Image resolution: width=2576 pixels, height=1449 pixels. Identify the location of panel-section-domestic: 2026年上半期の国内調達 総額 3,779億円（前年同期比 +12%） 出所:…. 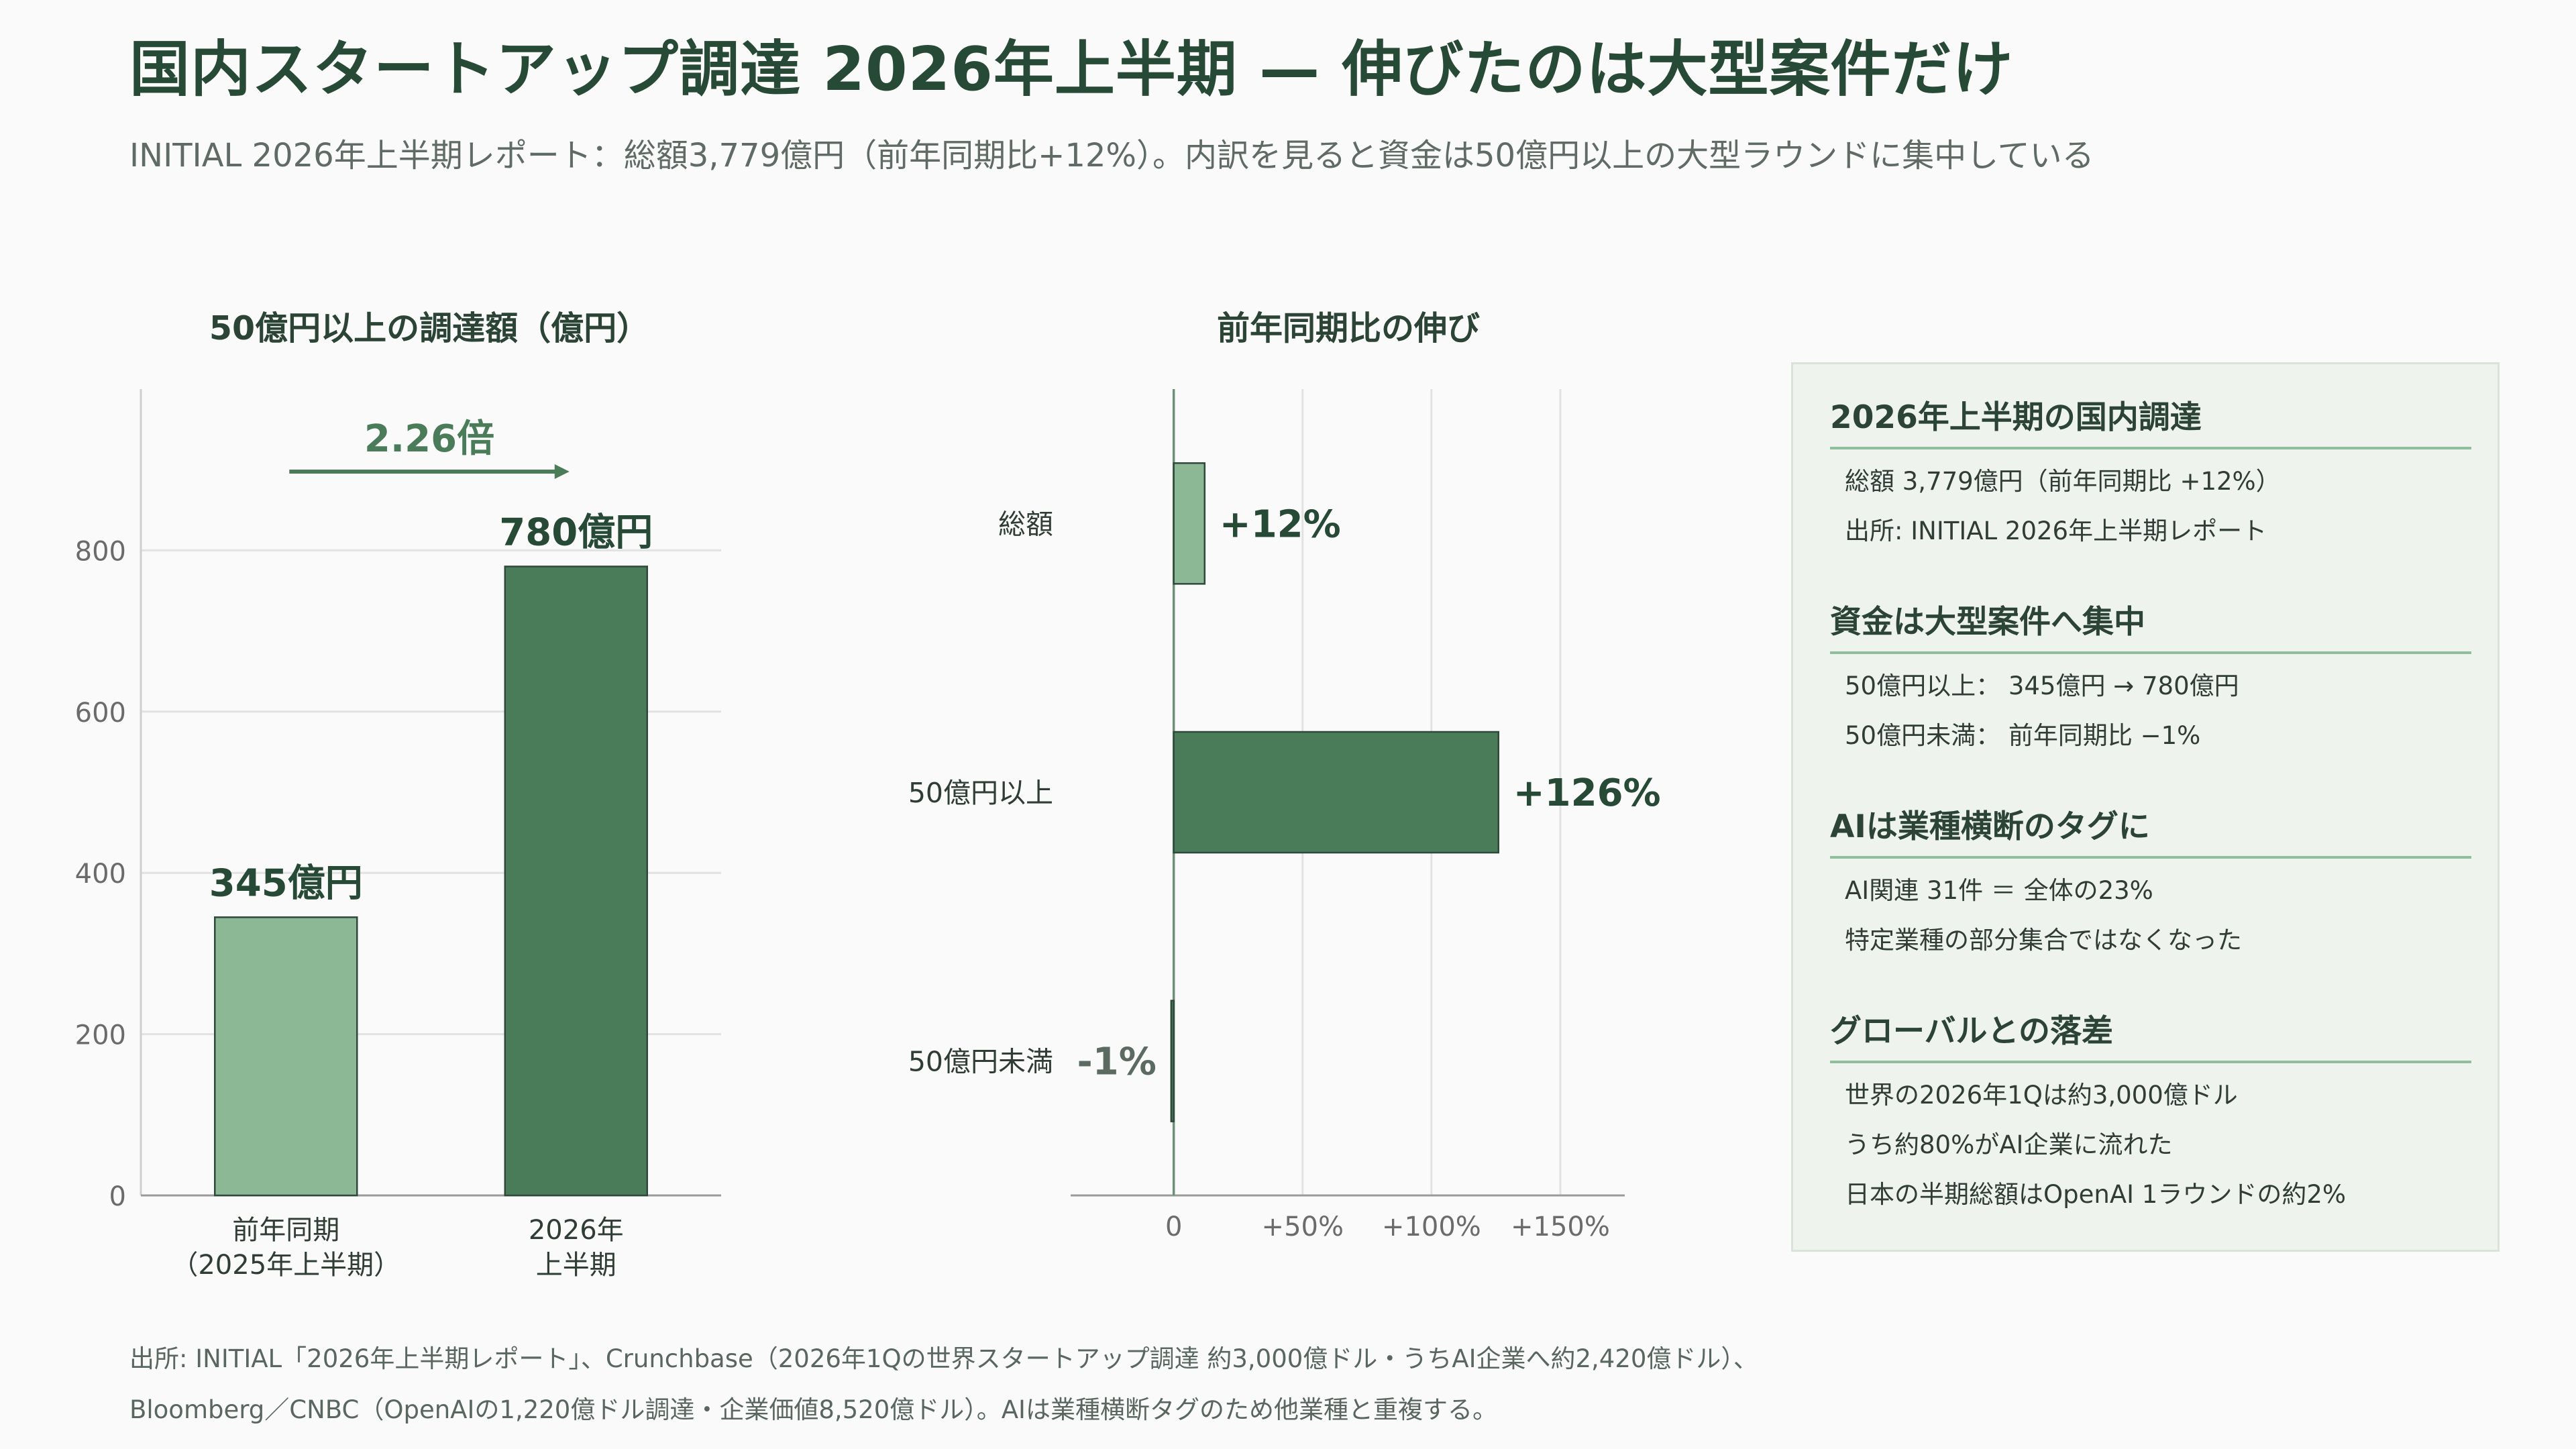
(2150, 470).